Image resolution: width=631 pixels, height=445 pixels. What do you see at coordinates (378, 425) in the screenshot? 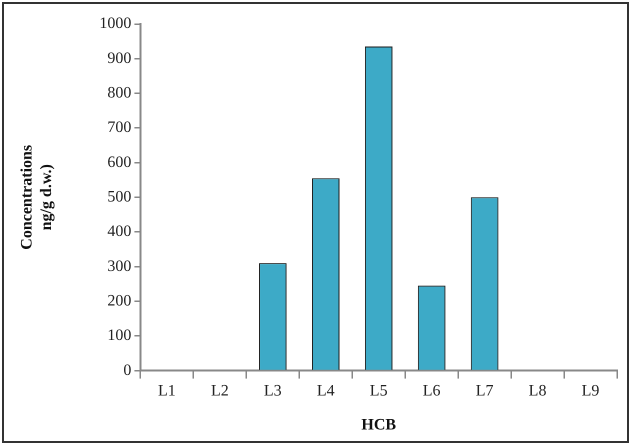
I see `x-axis-title: HCB` at bounding box center [378, 425].